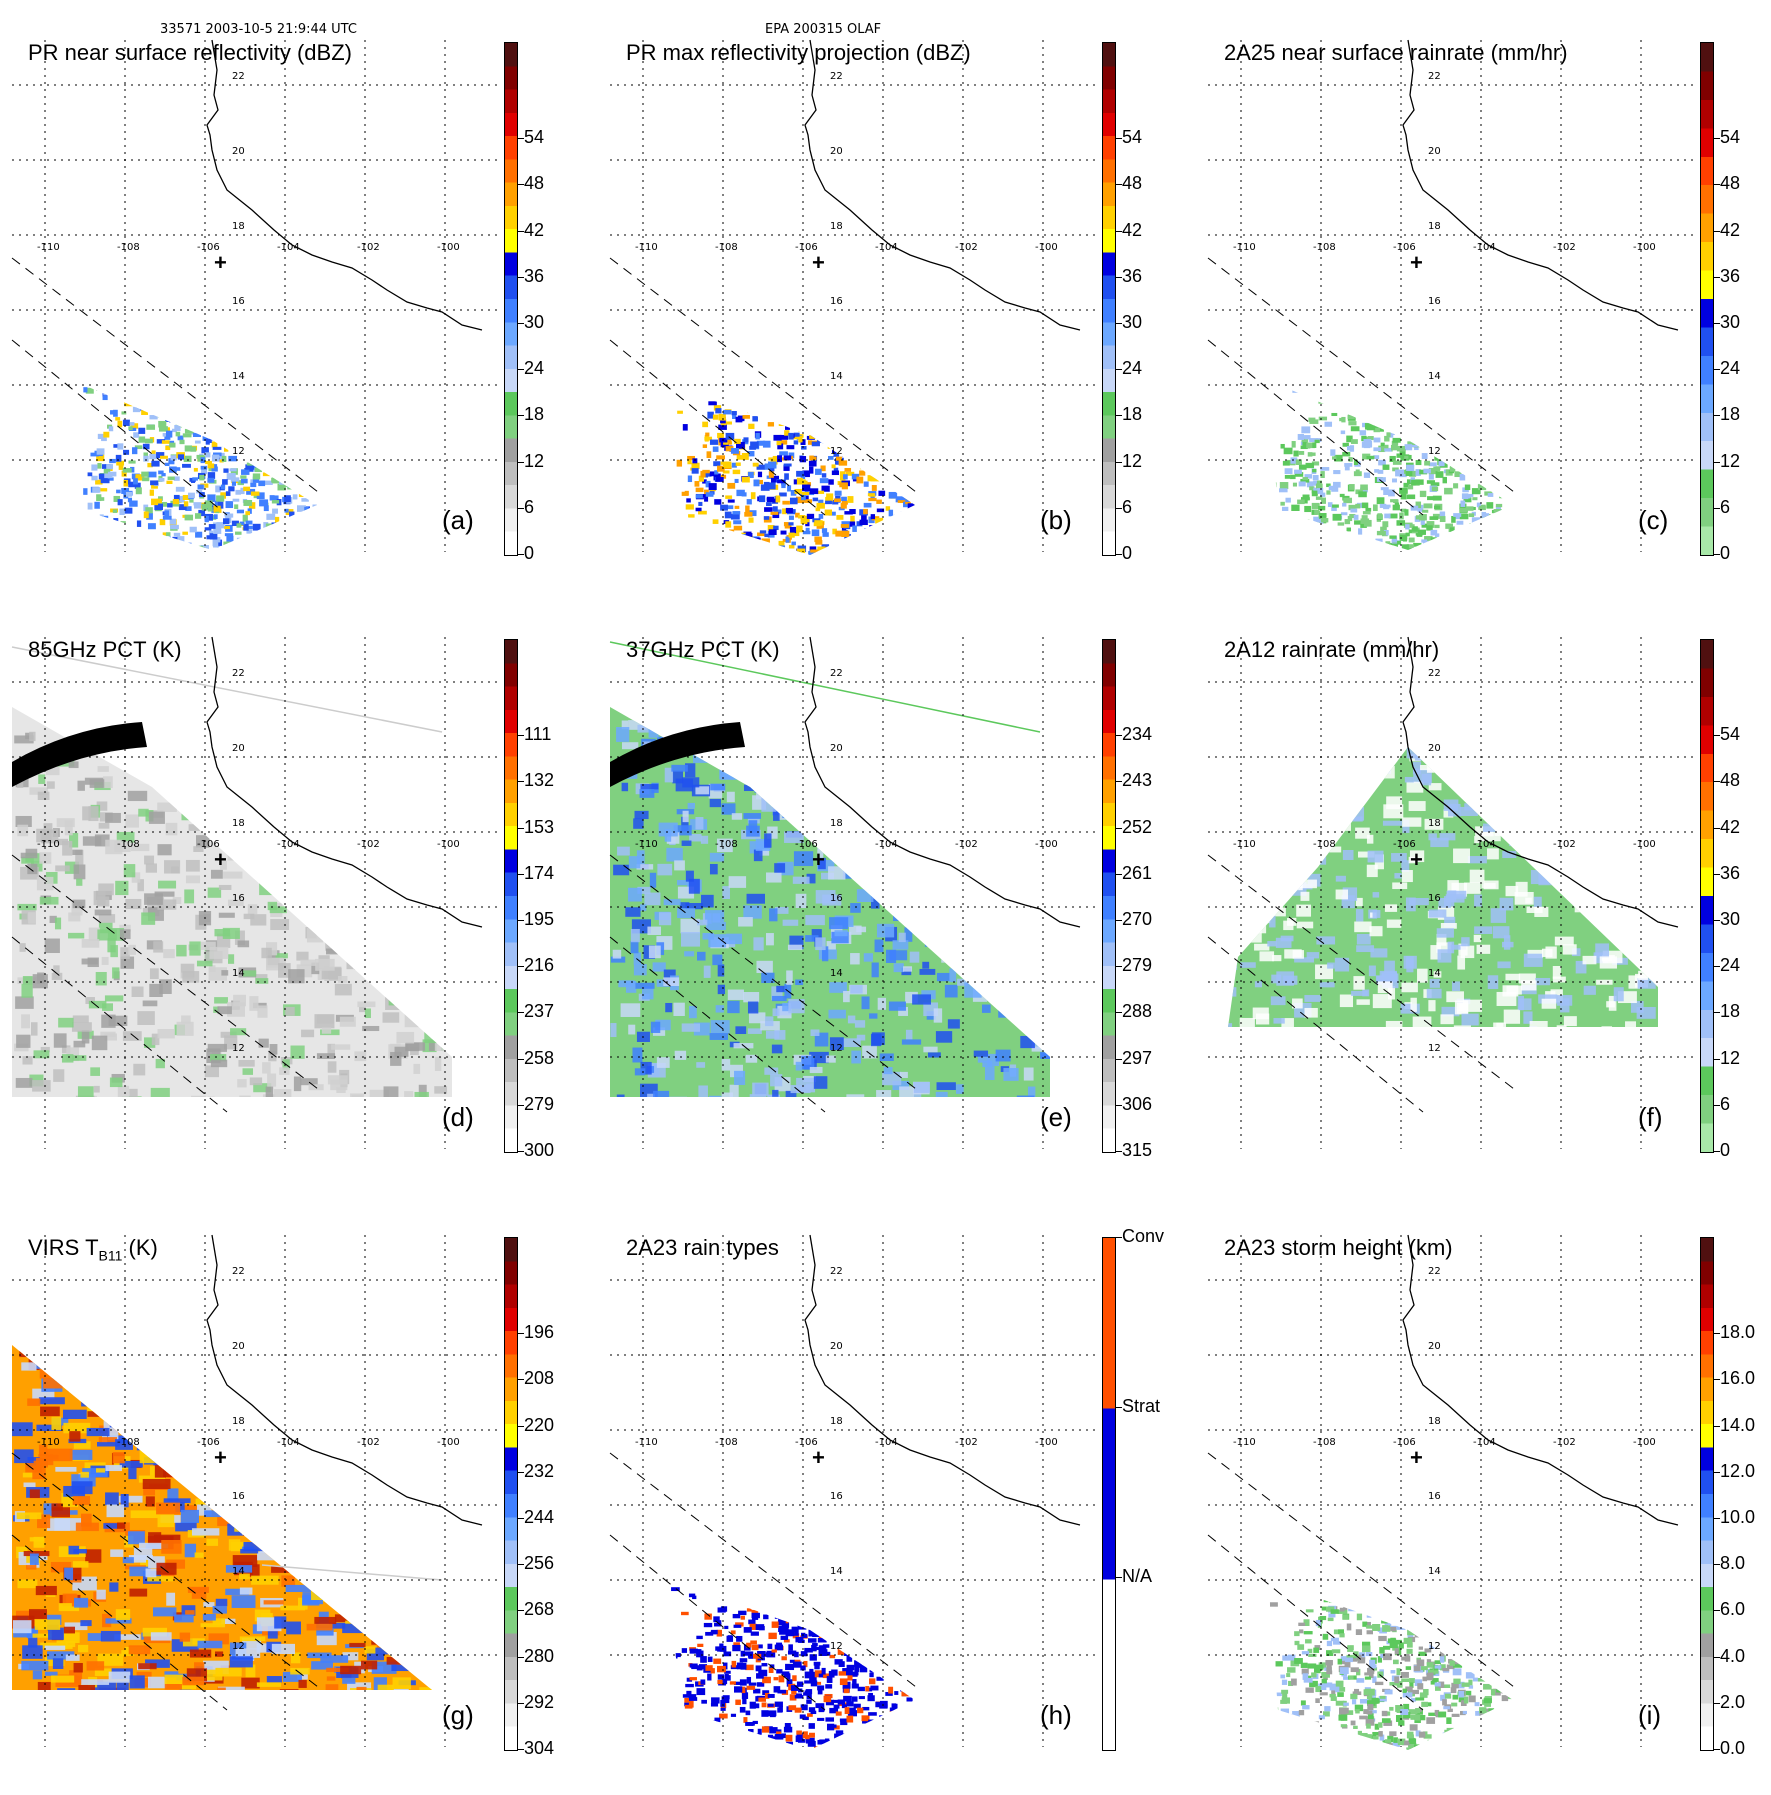  I want to click on colorbar-tick-label: 297, so click(1137, 1058).